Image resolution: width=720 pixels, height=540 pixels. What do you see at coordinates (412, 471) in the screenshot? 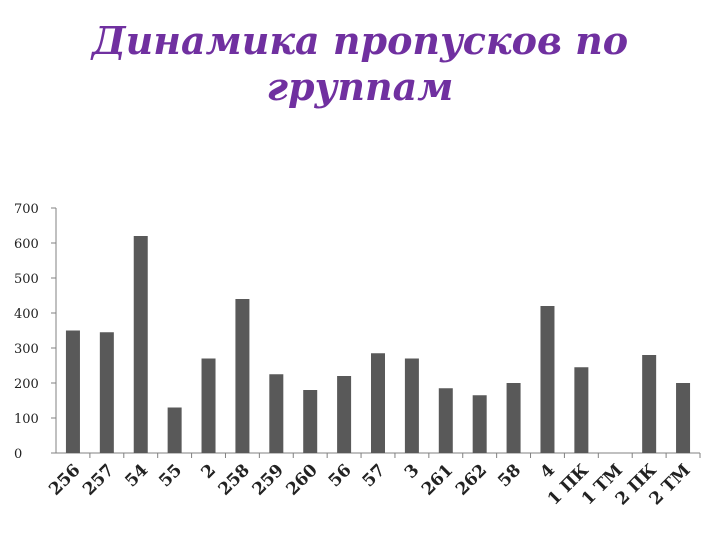
I see `x-category-label: 3` at bounding box center [412, 471].